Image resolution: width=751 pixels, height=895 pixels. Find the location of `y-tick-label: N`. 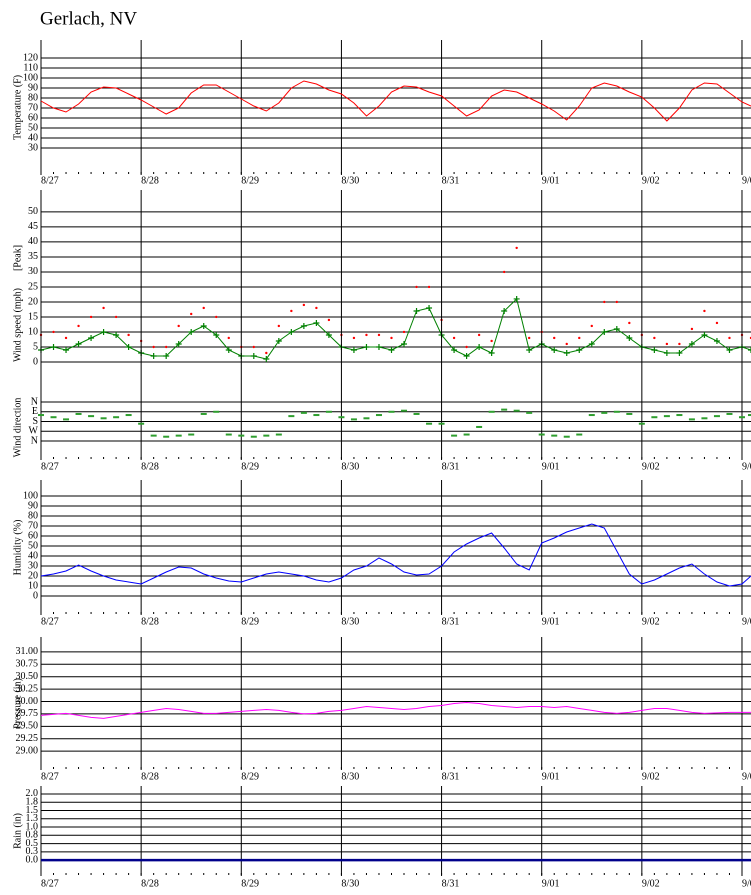

y-tick-label: N is located at coordinates (34, 440).